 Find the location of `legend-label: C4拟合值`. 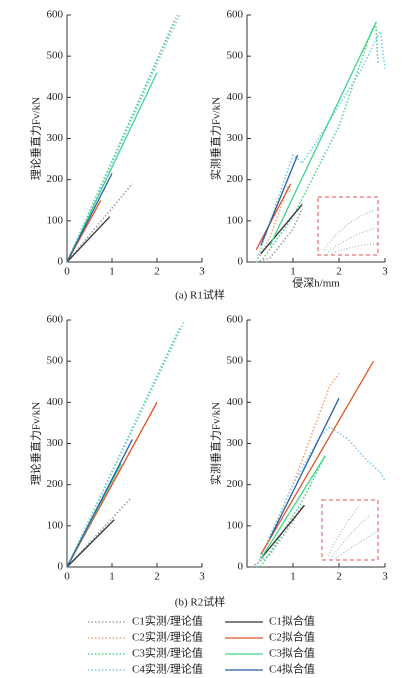

legend-label: C4拟合值 is located at coordinates (292, 669).